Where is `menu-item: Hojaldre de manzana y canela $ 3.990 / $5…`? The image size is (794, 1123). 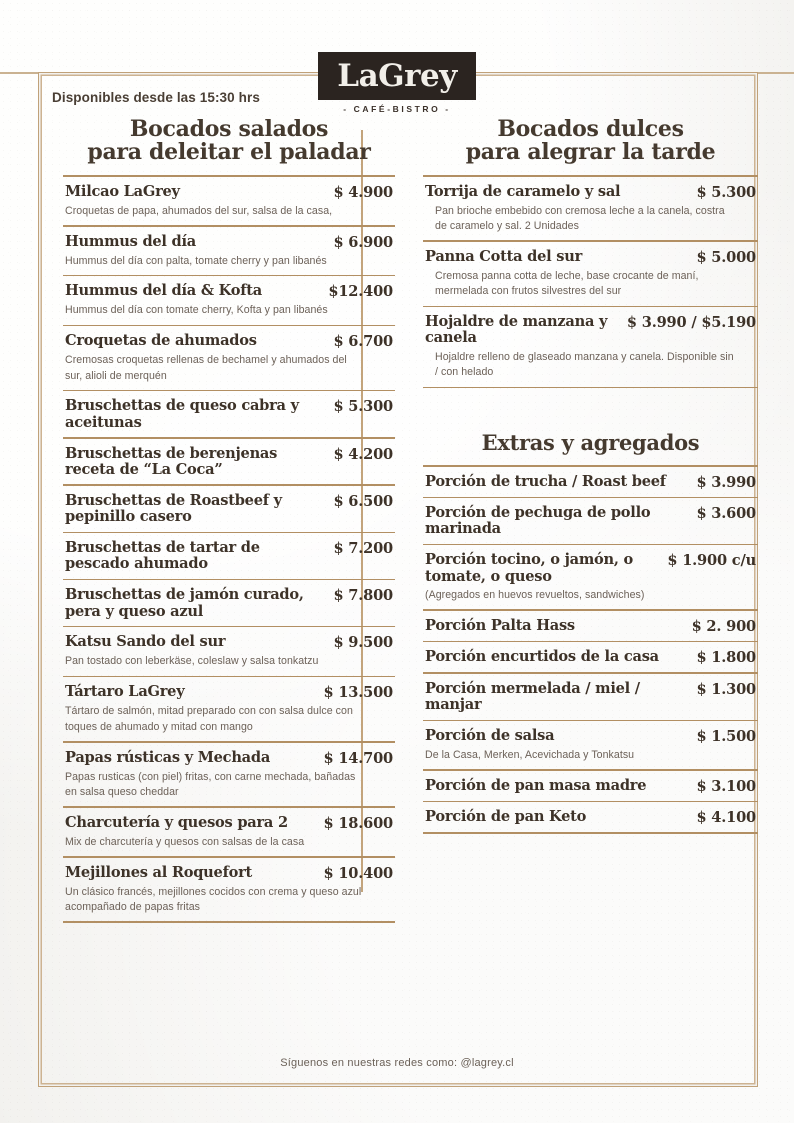 menu-item: Hojaldre de manzana y canela $ 3.990 / $5… is located at coordinates (590, 346).